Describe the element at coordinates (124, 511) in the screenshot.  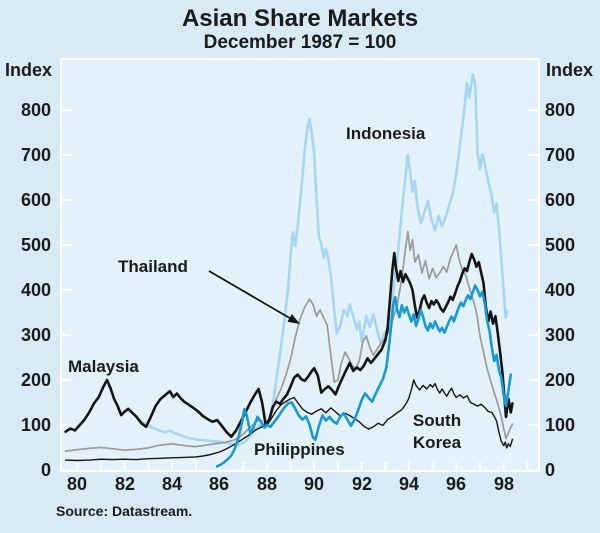
I see `source-note: Source: Datastream.` at that location.